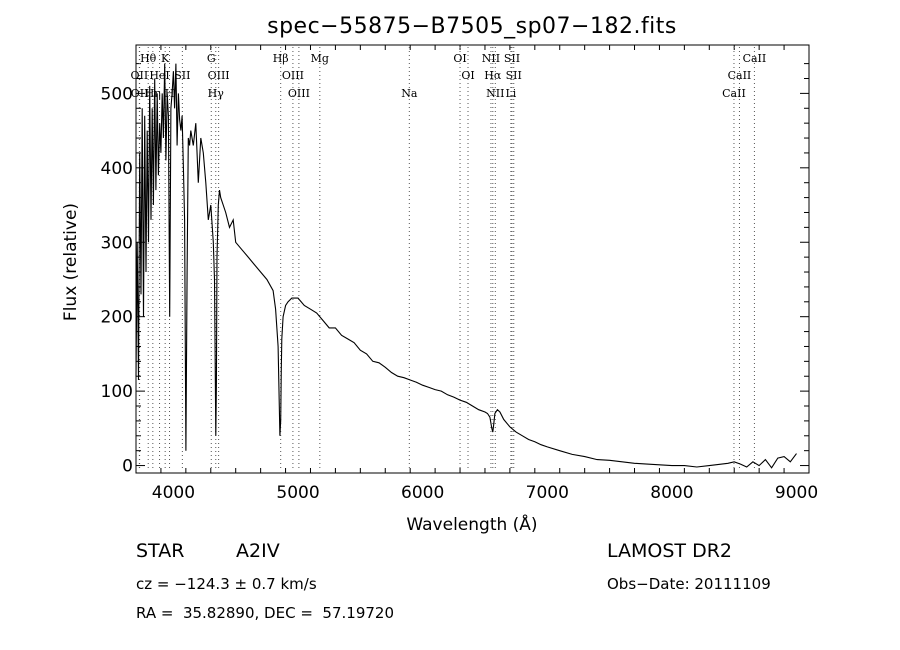 This screenshot has width=900, height=650. What do you see at coordinates (165, 58) in the screenshot?
I see `line-marker-label: K` at bounding box center [165, 58].